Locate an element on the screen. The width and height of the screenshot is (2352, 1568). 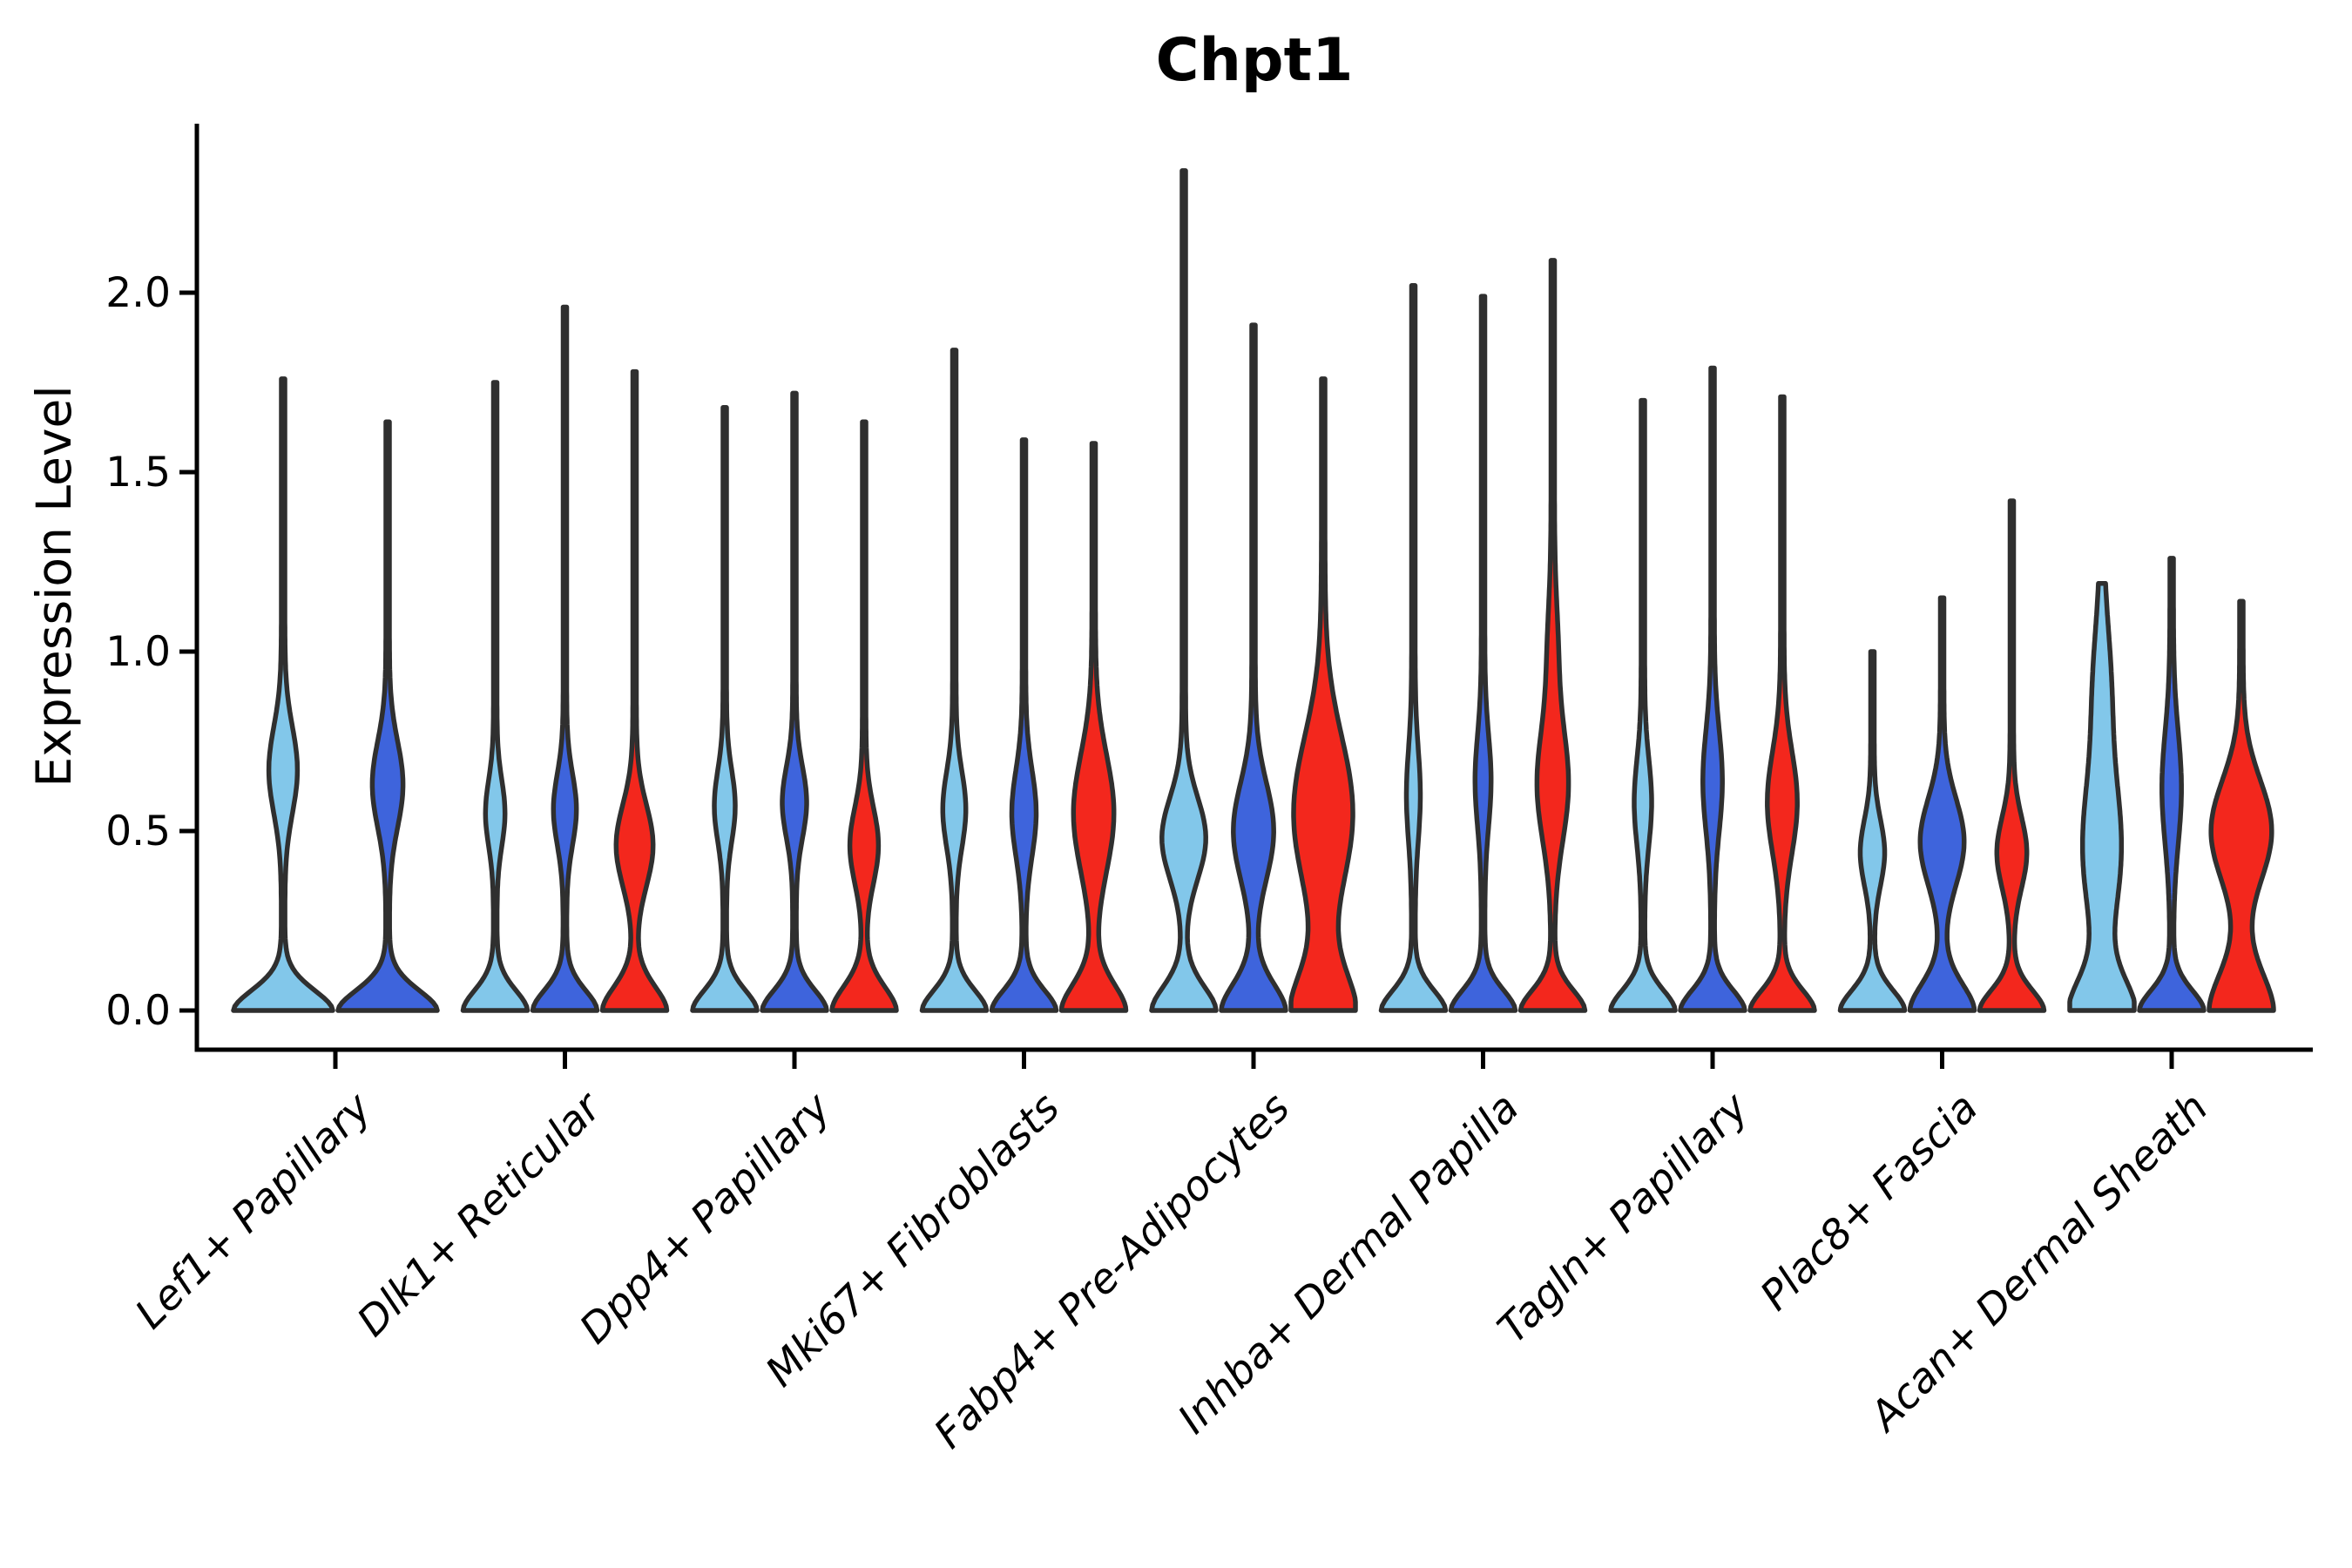
violin-tagln-papillary-blue_dark is located at coordinates (1713, 689).